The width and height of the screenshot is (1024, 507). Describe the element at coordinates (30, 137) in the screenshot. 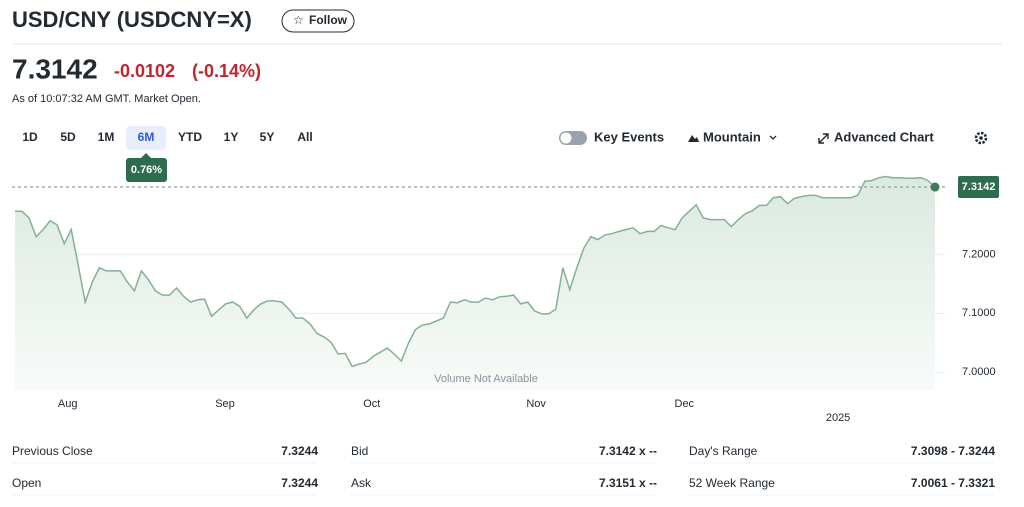

I see `range-button: 1D` at that location.